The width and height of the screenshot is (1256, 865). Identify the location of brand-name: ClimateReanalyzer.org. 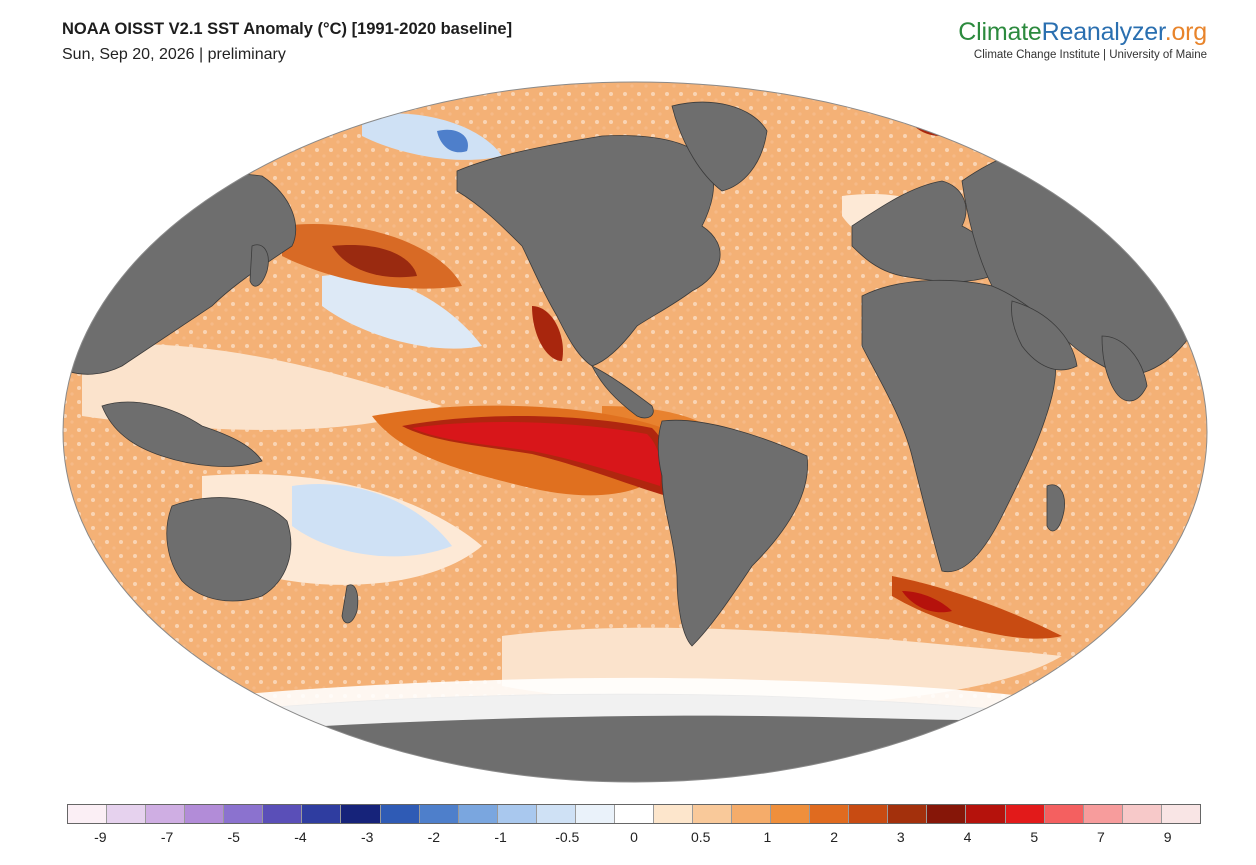
(1082, 32).